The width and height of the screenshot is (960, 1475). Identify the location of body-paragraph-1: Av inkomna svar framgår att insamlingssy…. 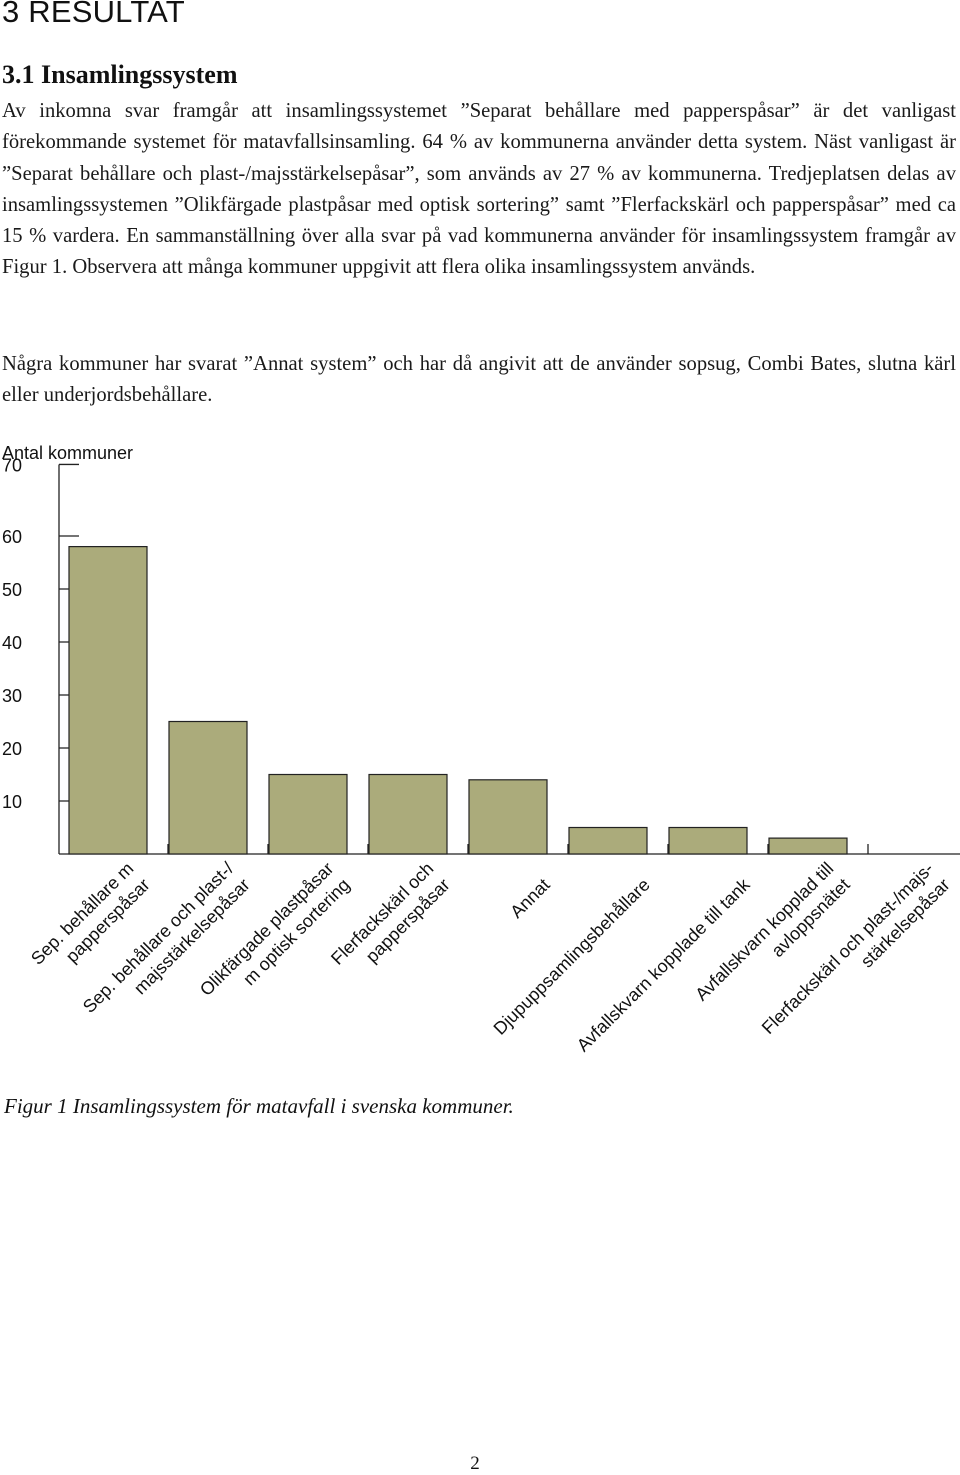
(479, 189).